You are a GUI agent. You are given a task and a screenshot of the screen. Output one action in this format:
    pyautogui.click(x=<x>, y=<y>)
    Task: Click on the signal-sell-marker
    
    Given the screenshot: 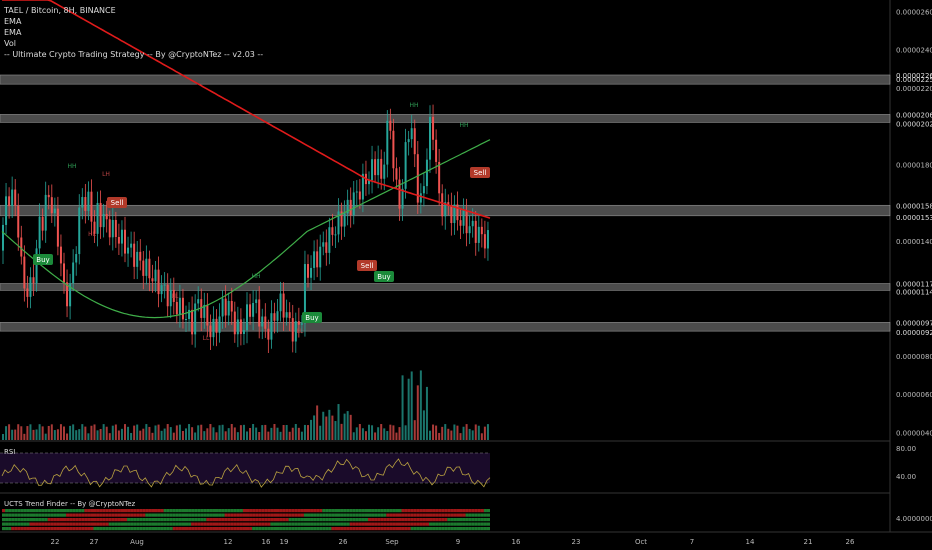 What is the action you would take?
    pyautogui.click(x=480, y=172)
    